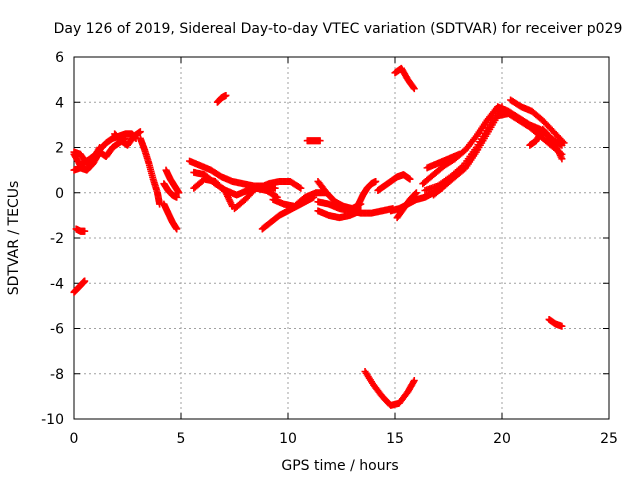 This screenshot has height=480, width=640. I want to click on x-tick-label: 25, so click(609, 439).